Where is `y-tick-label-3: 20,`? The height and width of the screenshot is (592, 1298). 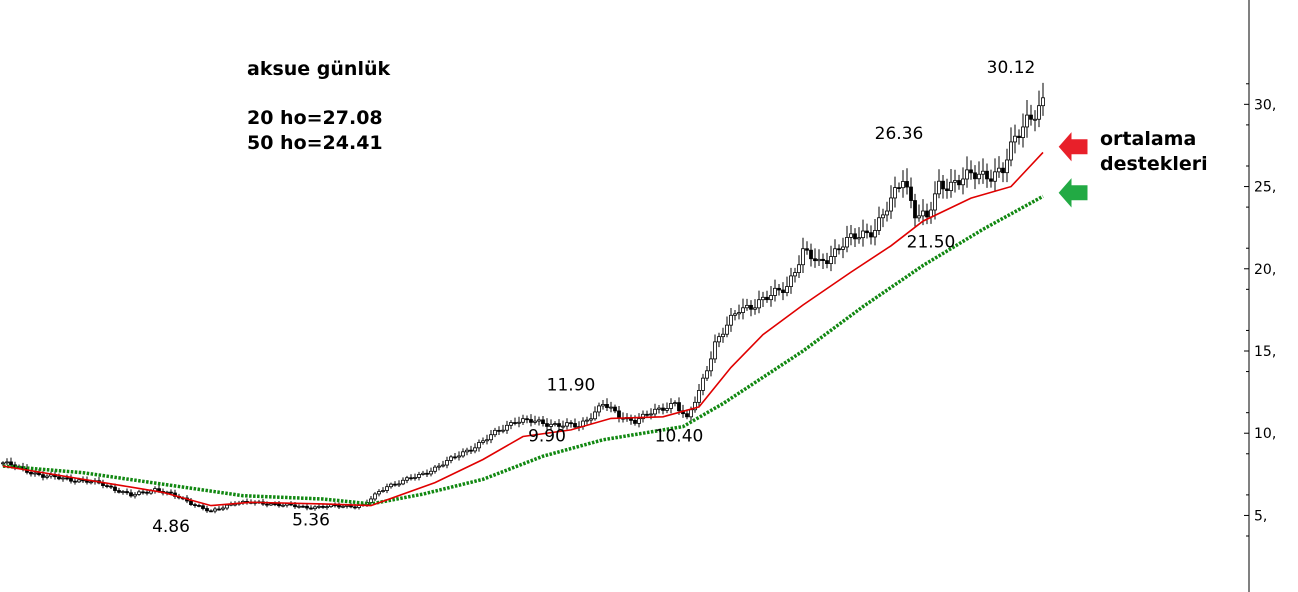 y-tick-label-3: 20, is located at coordinates (1265, 270).